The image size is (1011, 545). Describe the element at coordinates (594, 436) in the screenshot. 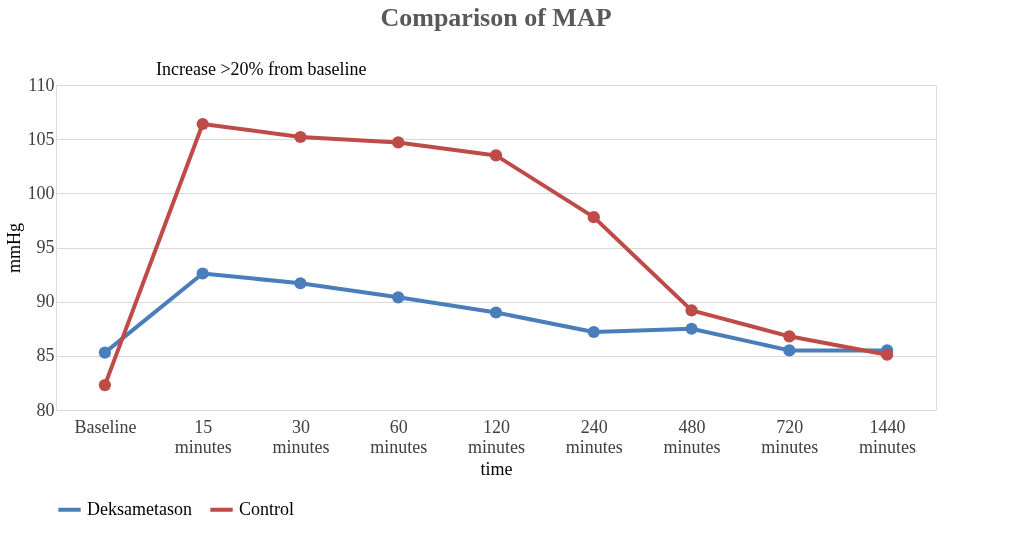

I see `x-tick-label: 240 minutes` at that location.